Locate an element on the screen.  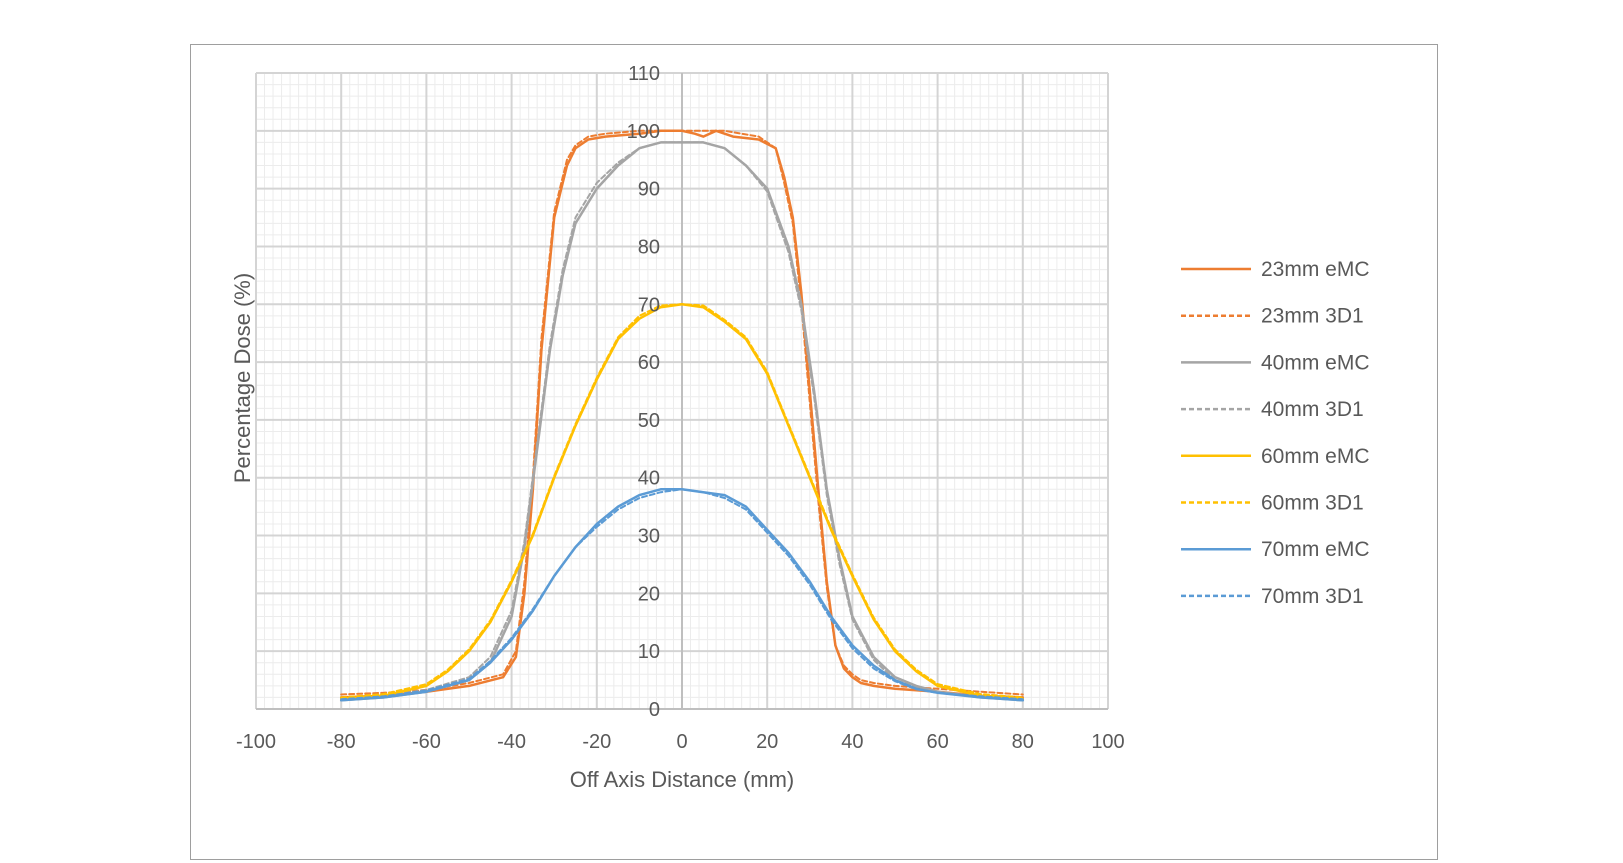
x-tick-label: 40 is located at coordinates (852, 742).